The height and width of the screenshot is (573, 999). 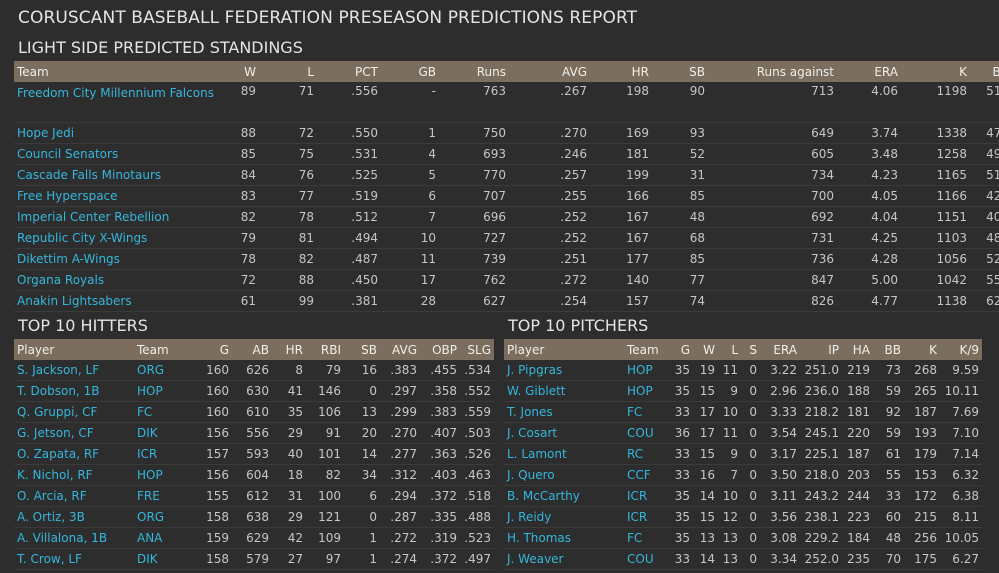 What do you see at coordinates (922, 433) in the screenshot?
I see `pitchers-k-cell: 193` at bounding box center [922, 433].